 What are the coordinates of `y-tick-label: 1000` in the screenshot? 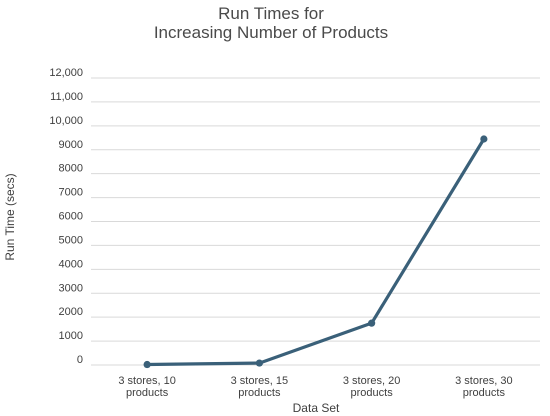 It's located at (71, 336).